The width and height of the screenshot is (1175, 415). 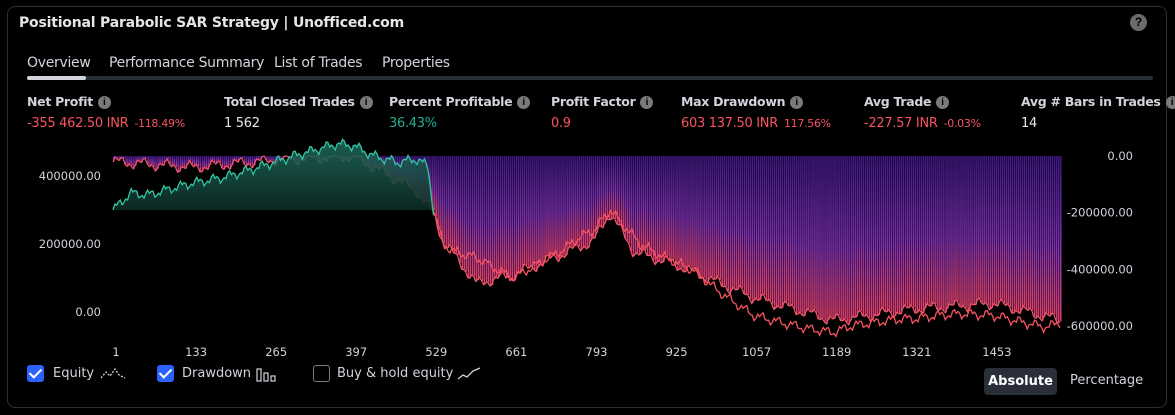 I want to click on metric-label: Net Profit, so click(x=60, y=101).